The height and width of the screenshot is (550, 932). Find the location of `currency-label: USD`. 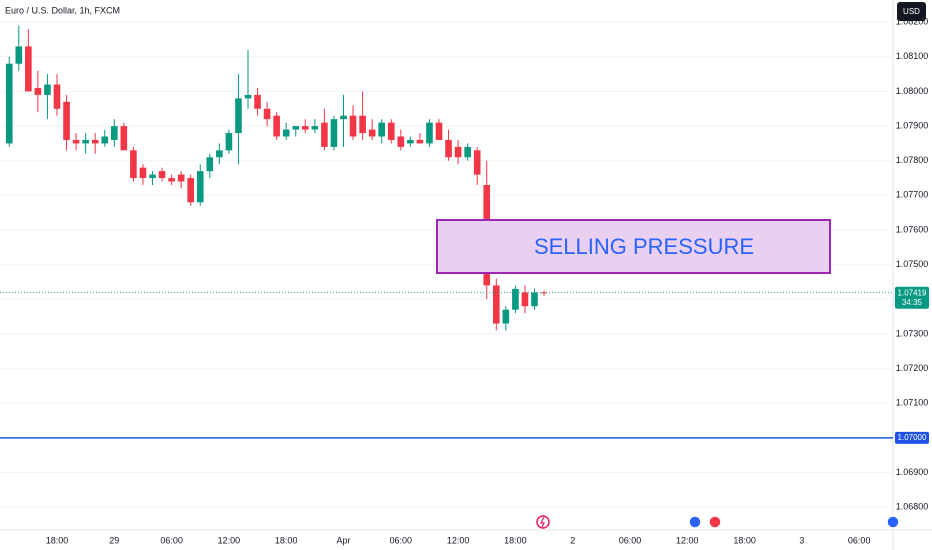

currency-label: USD is located at coordinates (911, 11).